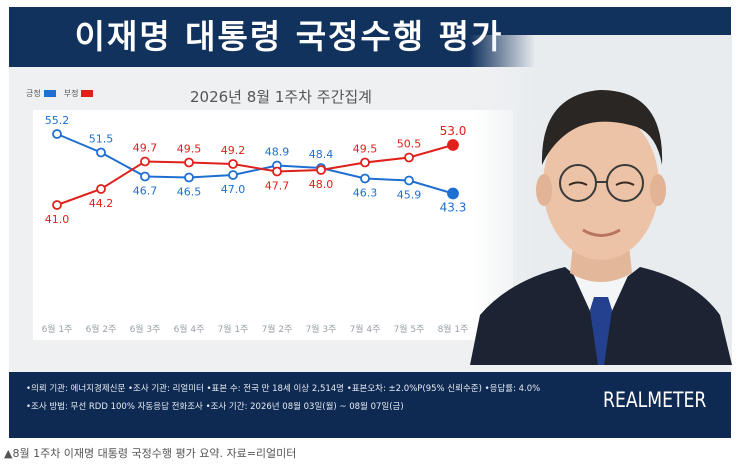 The height and width of the screenshot is (464, 740). Describe the element at coordinates (233, 150) in the screenshot. I see `negative-data-label: 49.2` at that location.